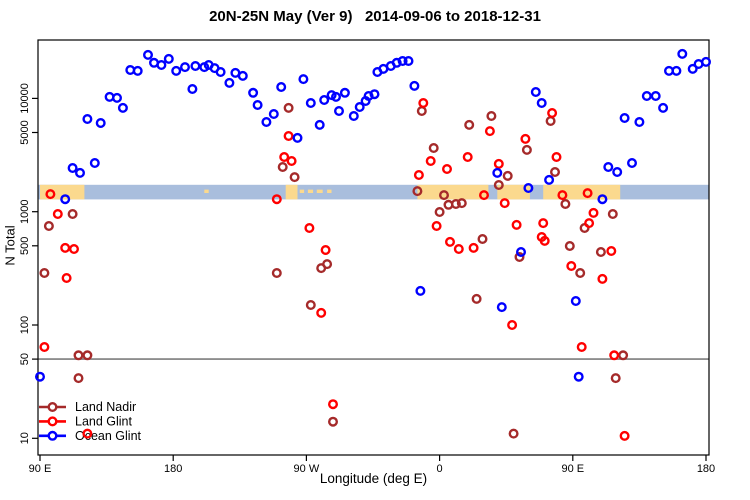 The image size is (750, 500). Describe the element at coordinates (25, 325) in the screenshot. I see `y-tick-label: 100` at that location.